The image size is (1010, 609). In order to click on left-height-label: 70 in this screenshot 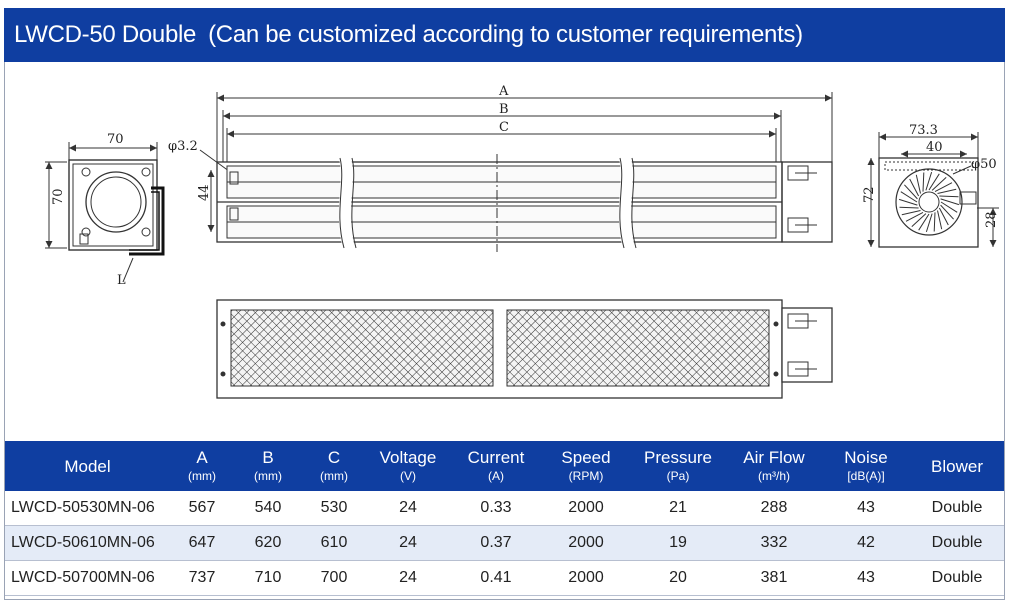, I will do `click(58, 196)`.